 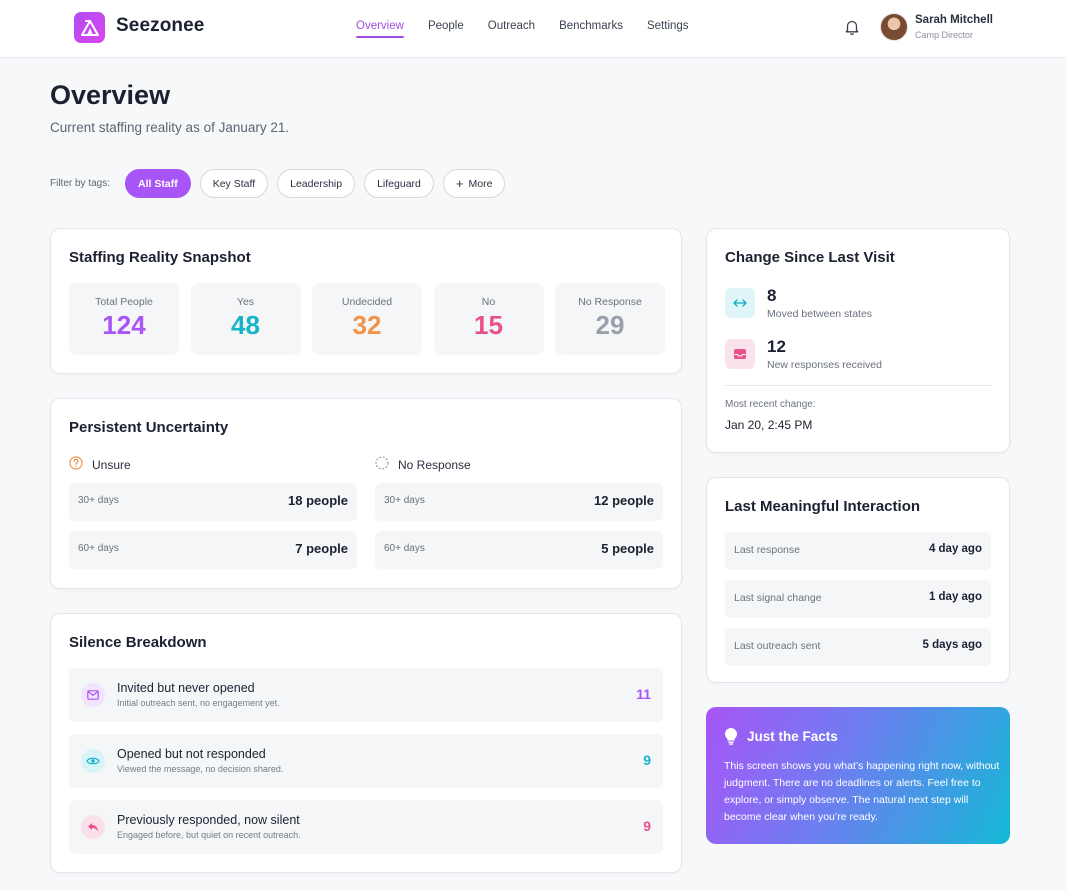 What do you see at coordinates (643, 694) in the screenshot?
I see `silence-item-count: 11` at bounding box center [643, 694].